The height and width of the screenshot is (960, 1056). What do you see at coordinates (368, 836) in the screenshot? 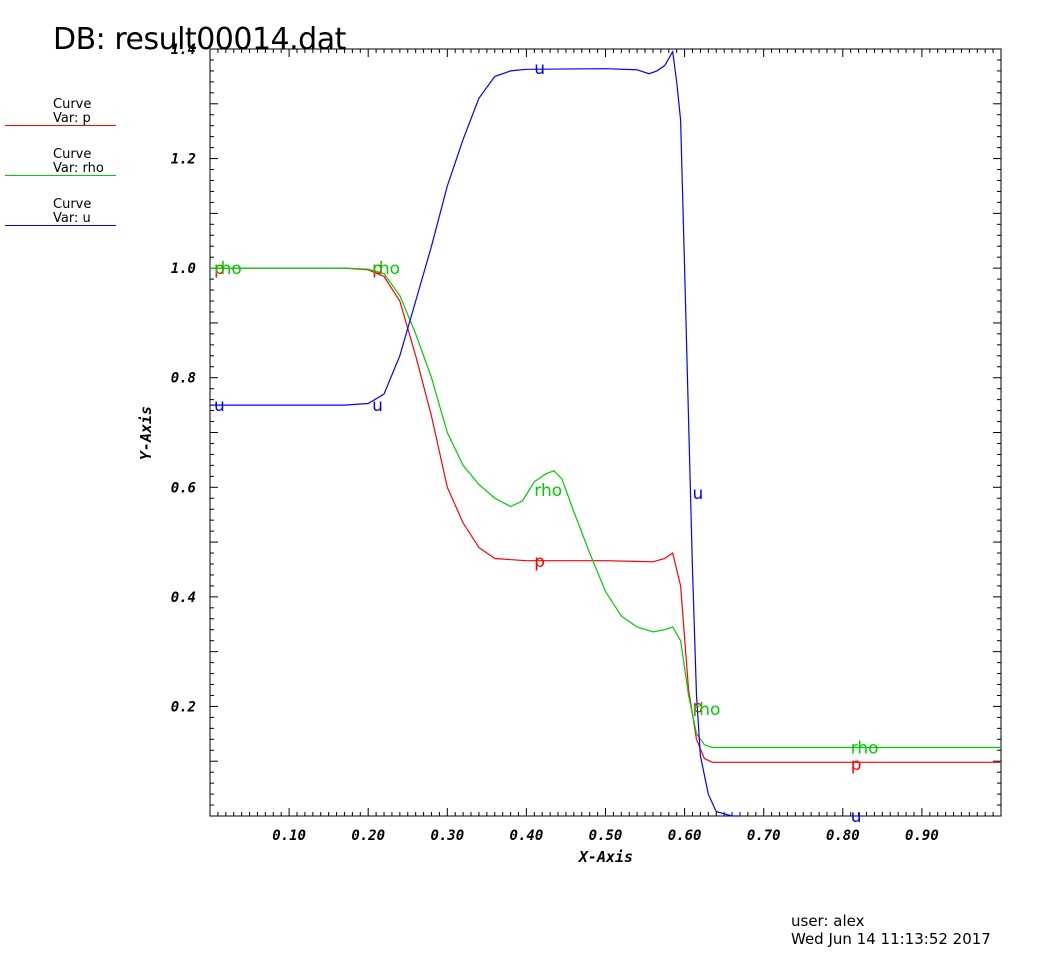
I see `x-tick-label: 0.20` at bounding box center [368, 836].